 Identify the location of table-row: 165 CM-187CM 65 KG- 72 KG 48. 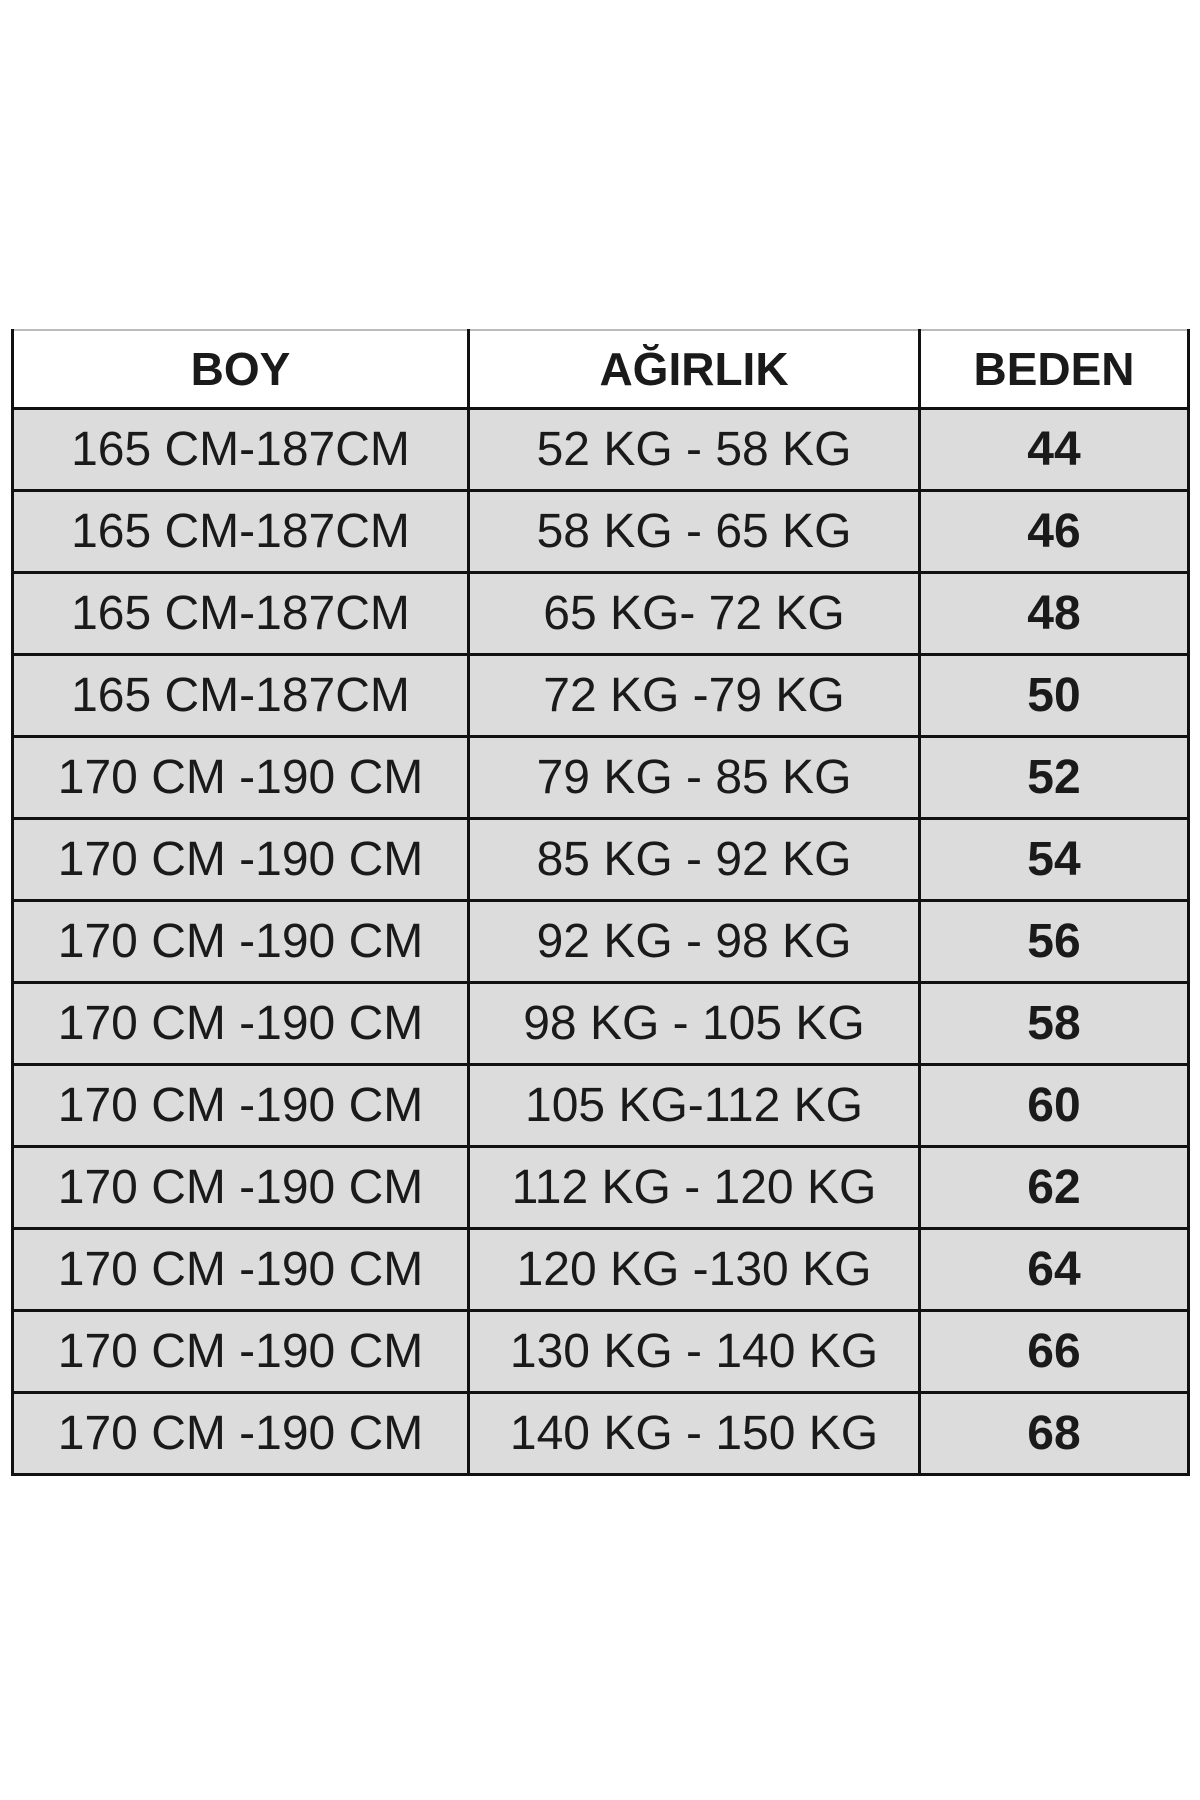
(600, 613).